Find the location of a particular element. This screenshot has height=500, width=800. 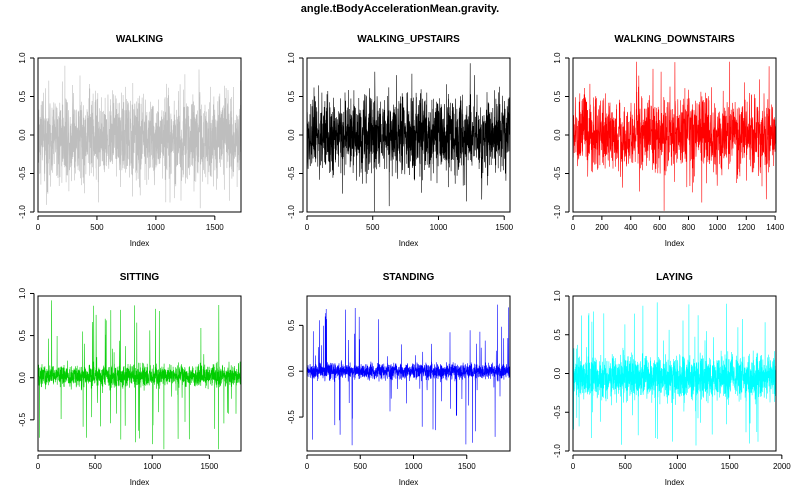

page-title: angle.tBodyAccelerationMean.gravity. is located at coordinates (400, 9).